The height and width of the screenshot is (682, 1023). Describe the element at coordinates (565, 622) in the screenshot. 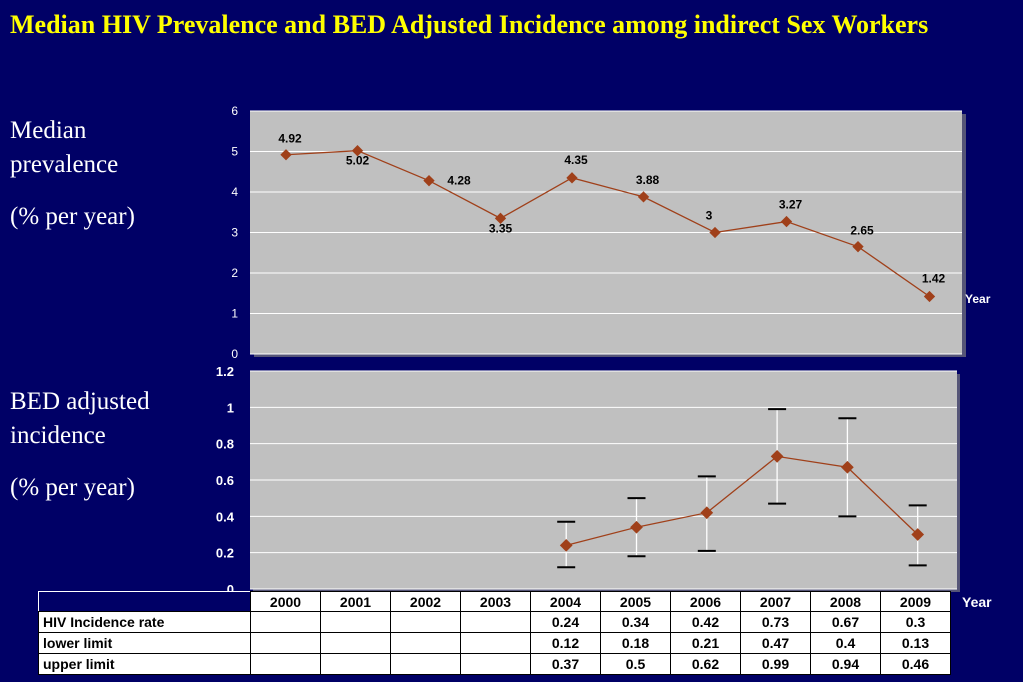

I see `table-cell: 0.24` at that location.